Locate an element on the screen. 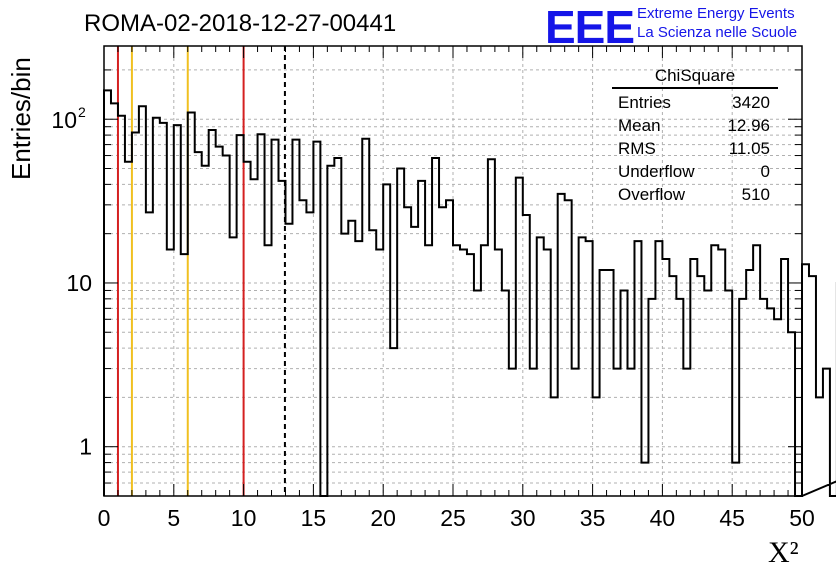 Image resolution: width=836 pixels, height=572 pixels. stats-label: Overflow is located at coordinates (652, 194).